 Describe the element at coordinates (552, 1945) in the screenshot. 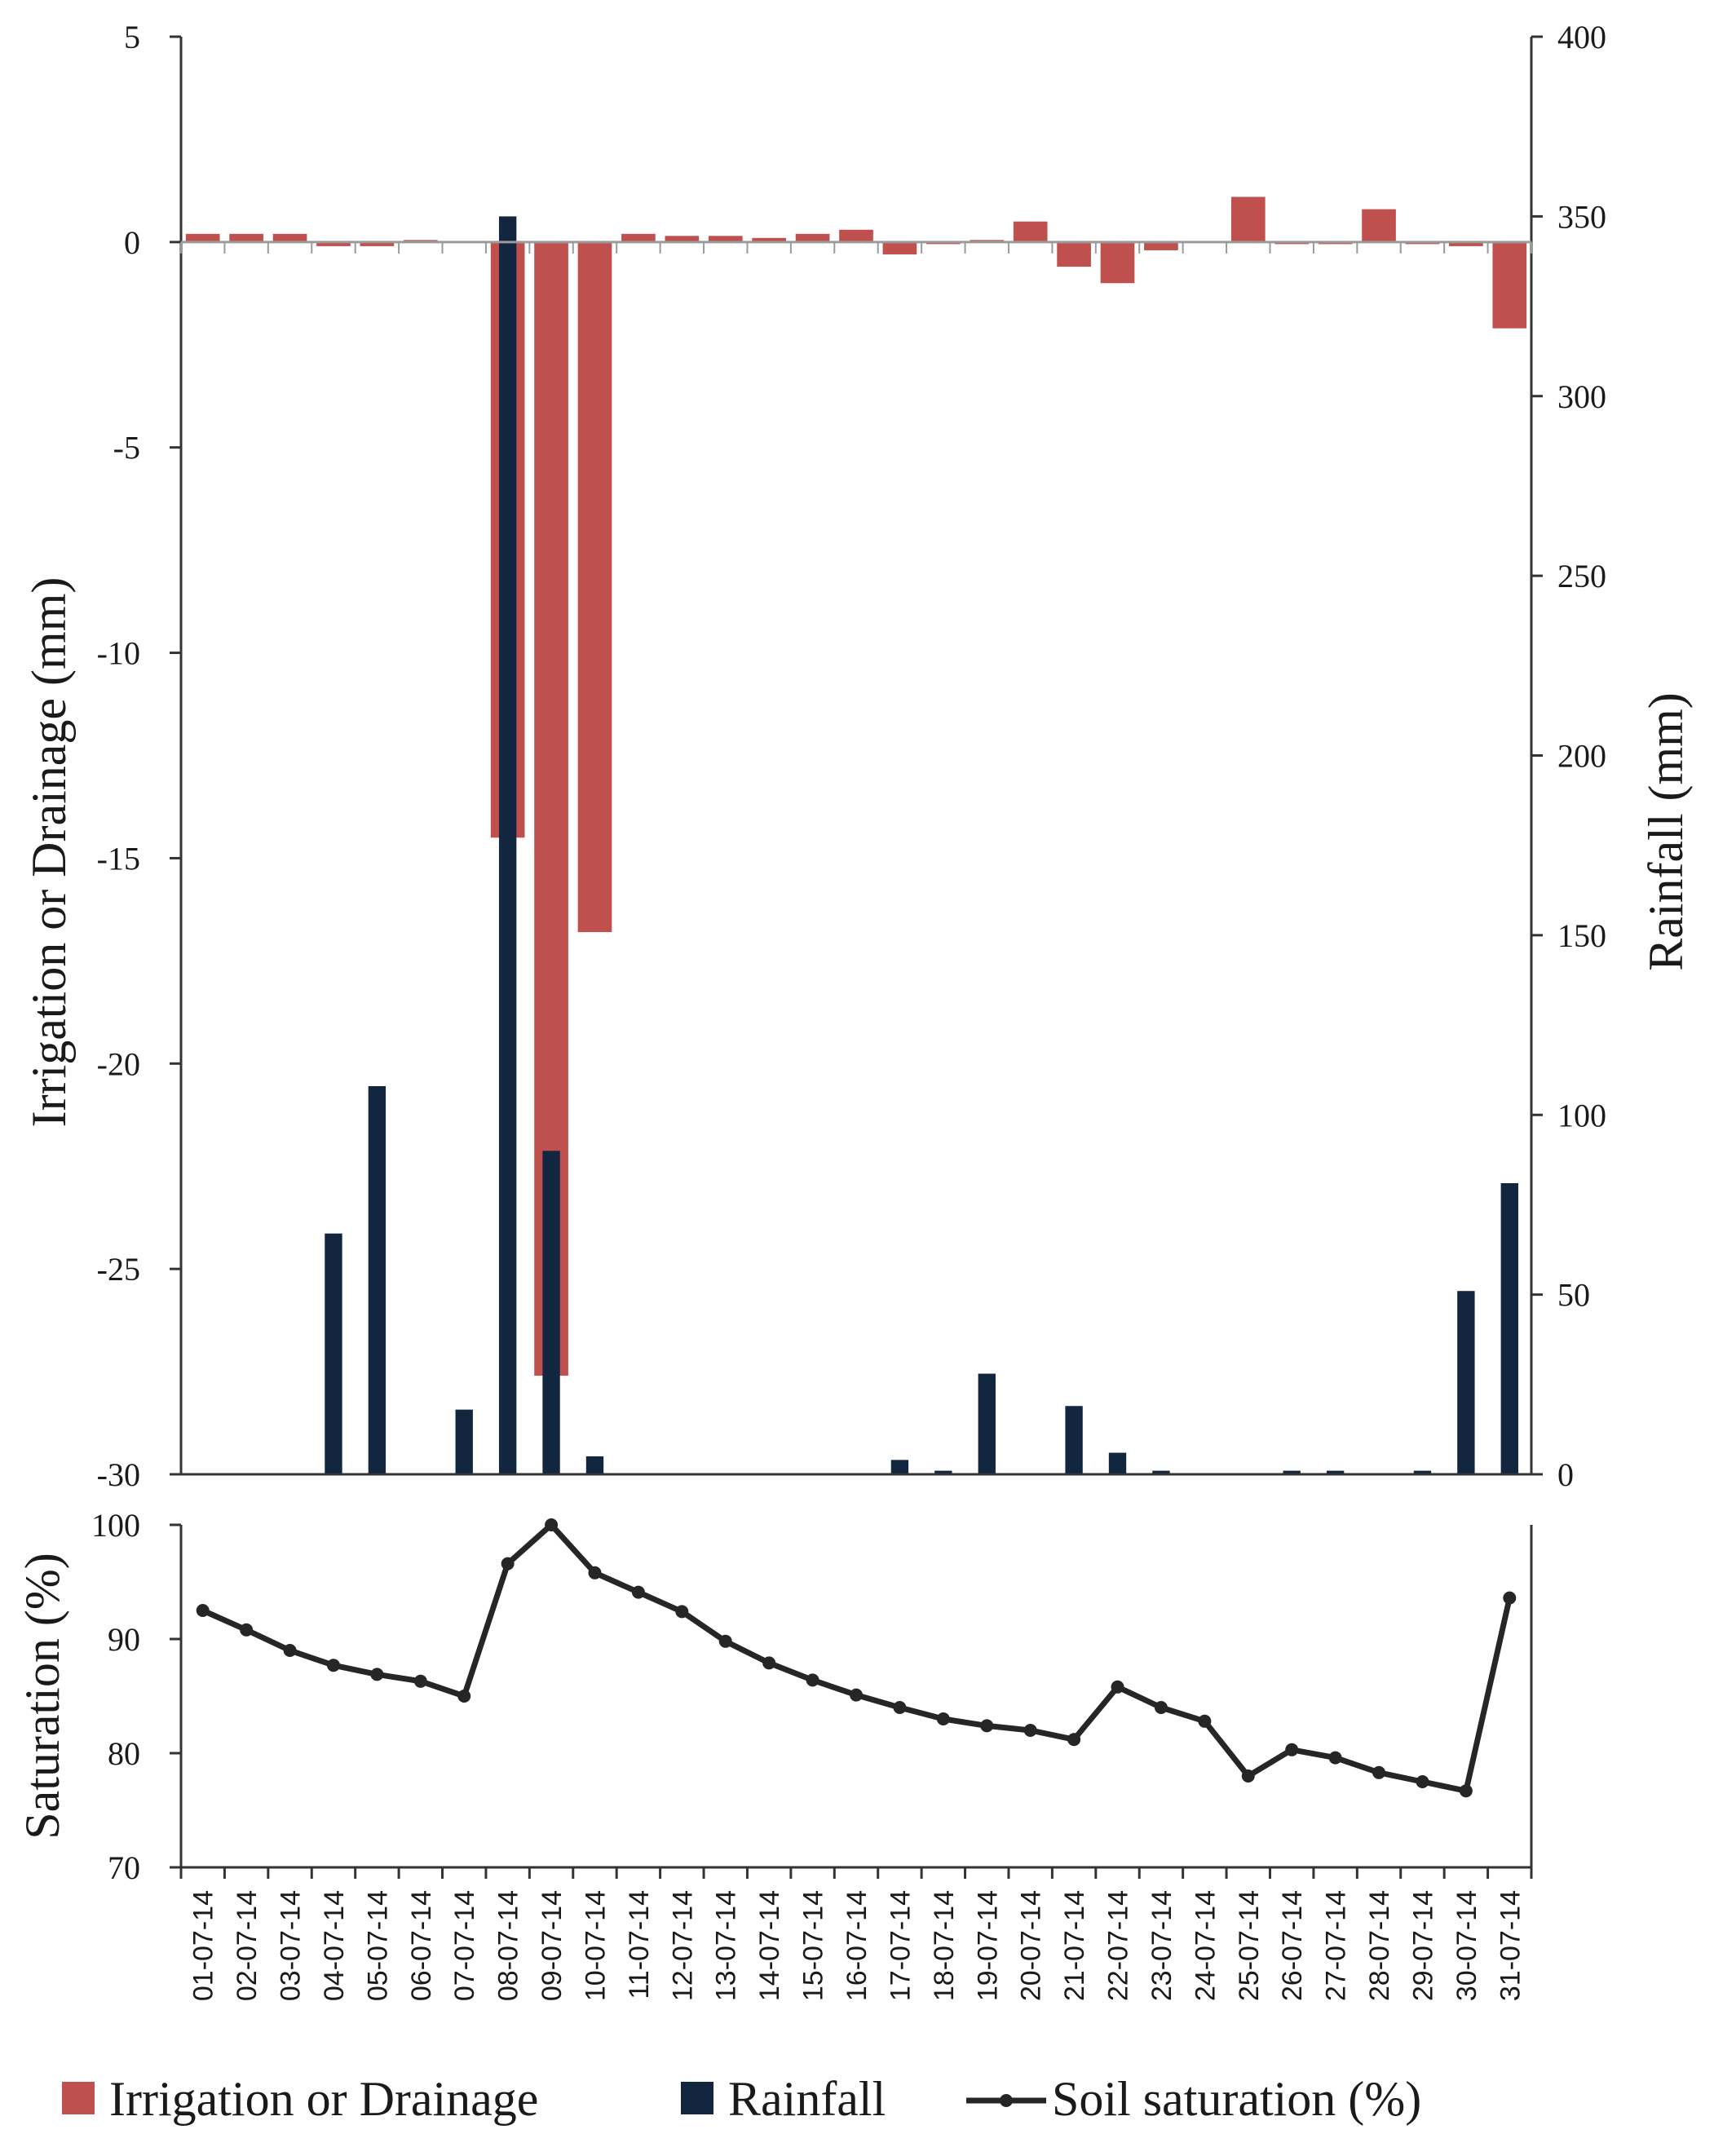

I see `date-label: 09-07-14` at that location.